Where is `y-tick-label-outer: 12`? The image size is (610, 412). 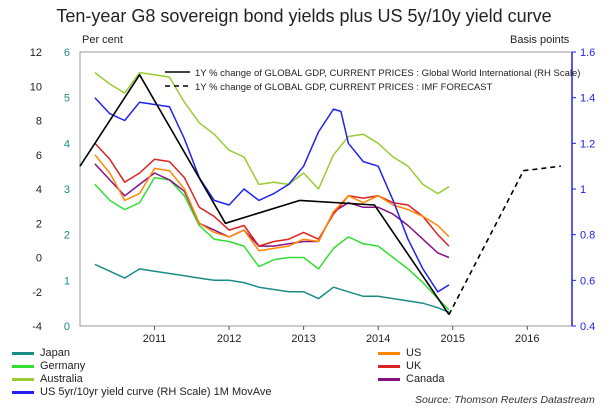 y-tick-label-outer: 12 is located at coordinates (36, 53).